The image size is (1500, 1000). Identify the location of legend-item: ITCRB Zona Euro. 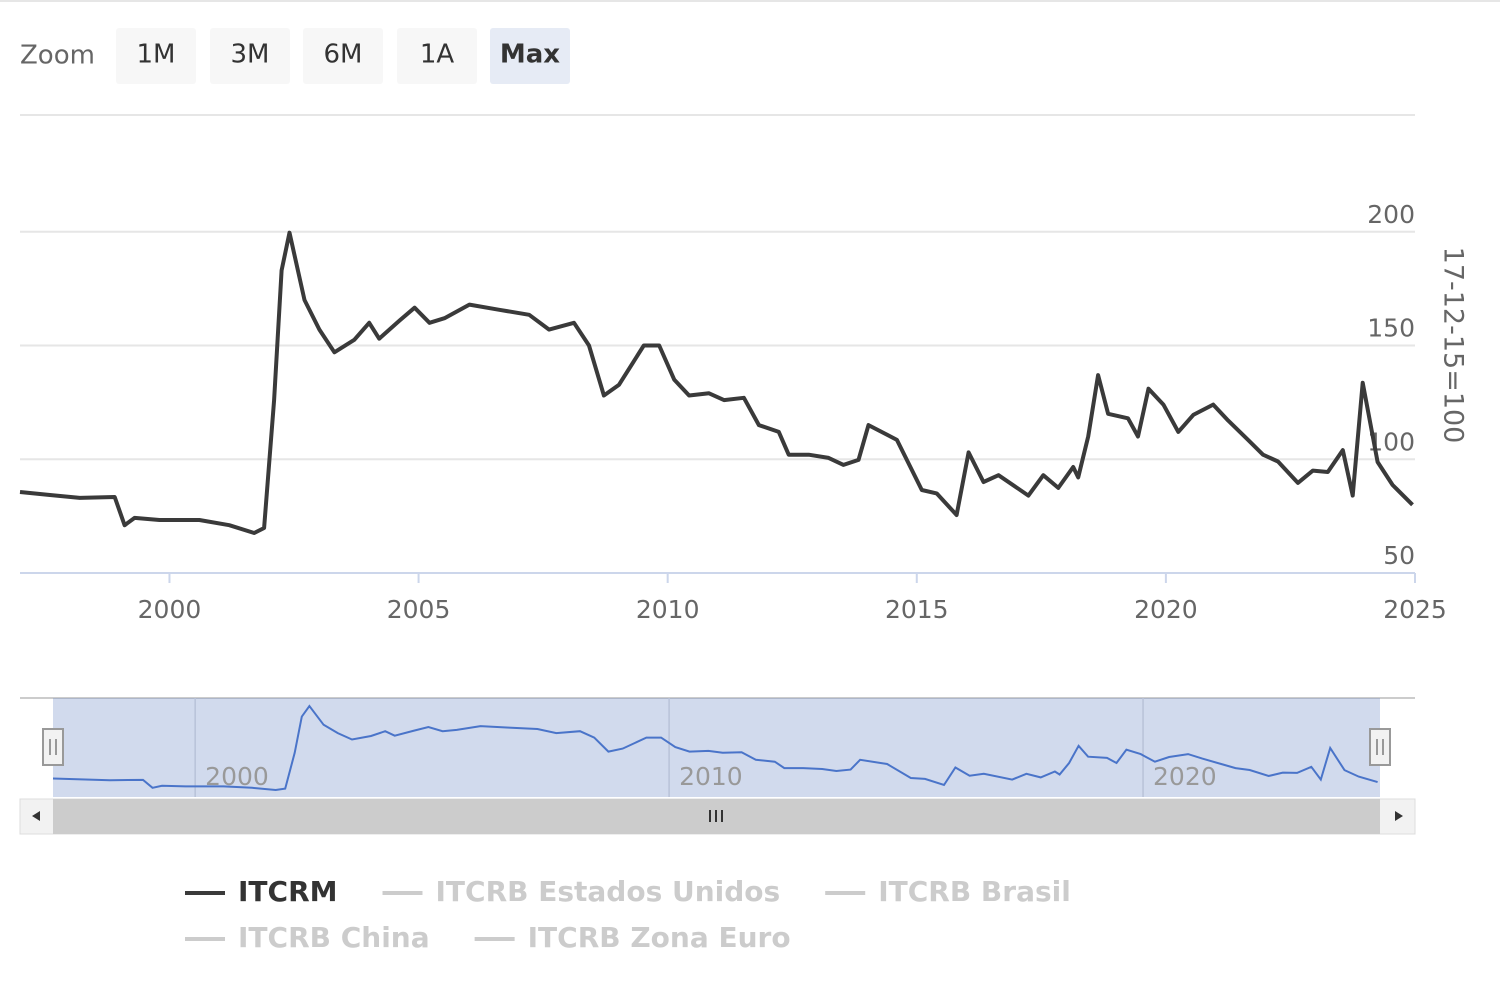
(632, 937).